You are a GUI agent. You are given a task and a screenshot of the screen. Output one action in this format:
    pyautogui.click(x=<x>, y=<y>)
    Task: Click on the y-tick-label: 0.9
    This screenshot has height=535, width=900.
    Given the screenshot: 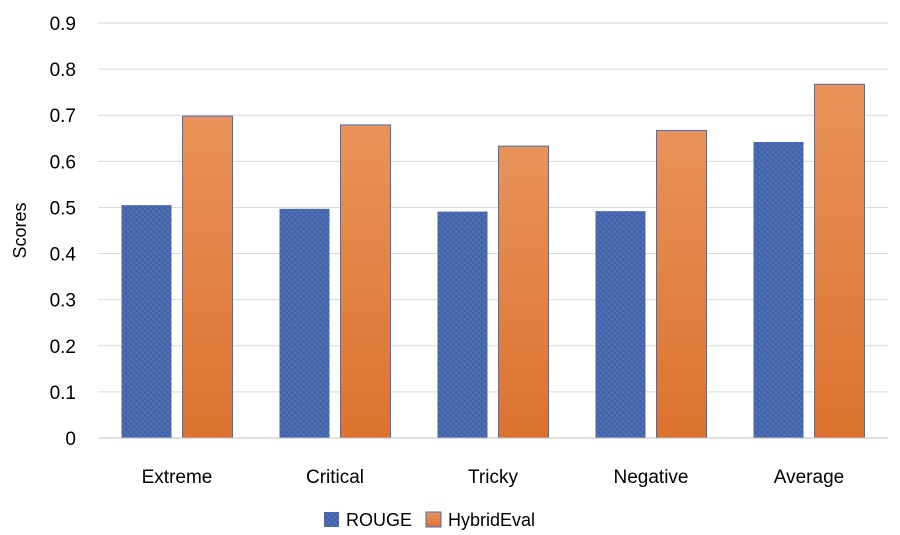 What is the action you would take?
    pyautogui.click(x=63, y=24)
    